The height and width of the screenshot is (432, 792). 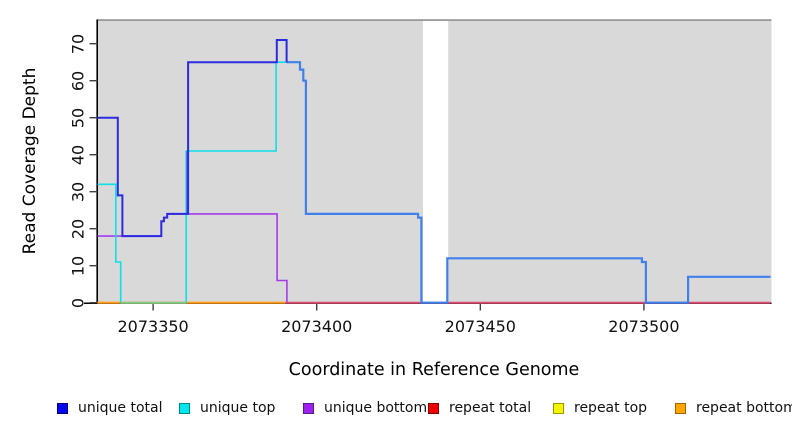 I want to click on y-tick-label: 30, so click(x=78, y=191).